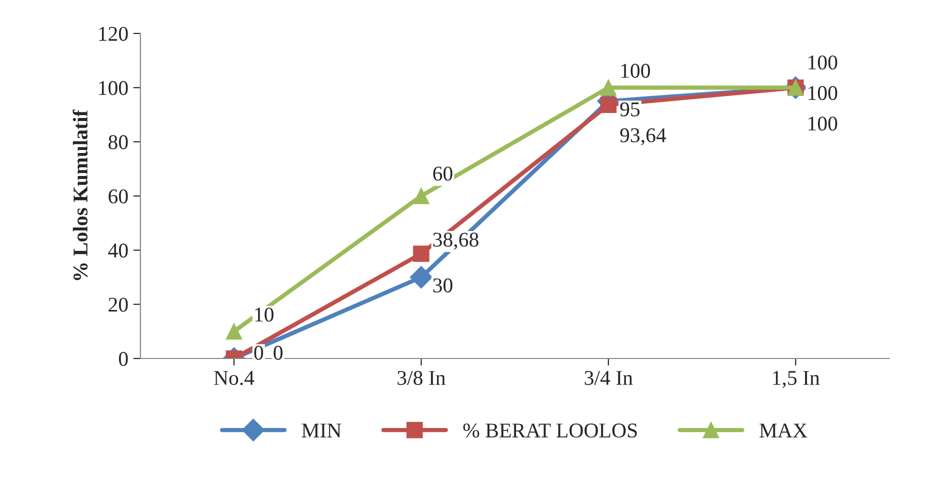 The image size is (936, 478). What do you see at coordinates (234, 378) in the screenshot?
I see `x-tick-label: No.4` at bounding box center [234, 378].